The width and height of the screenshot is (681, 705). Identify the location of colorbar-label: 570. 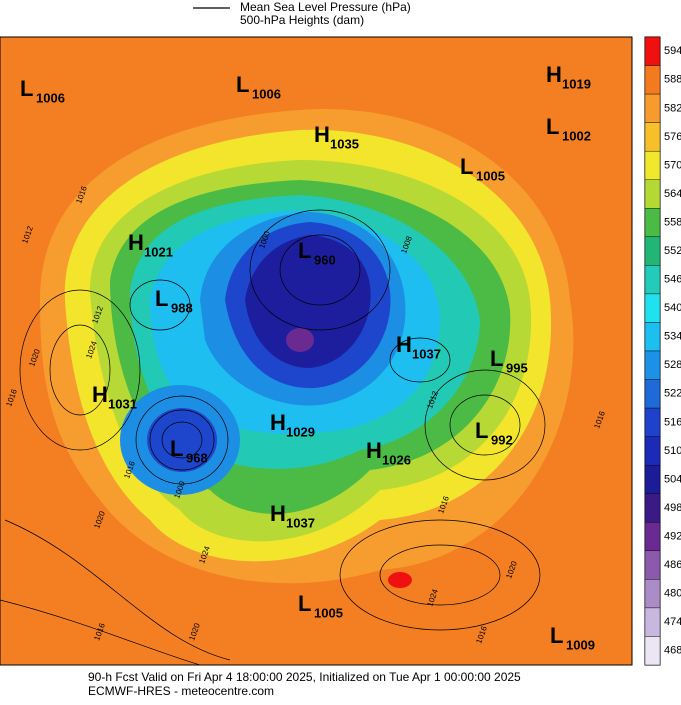
(672, 165).